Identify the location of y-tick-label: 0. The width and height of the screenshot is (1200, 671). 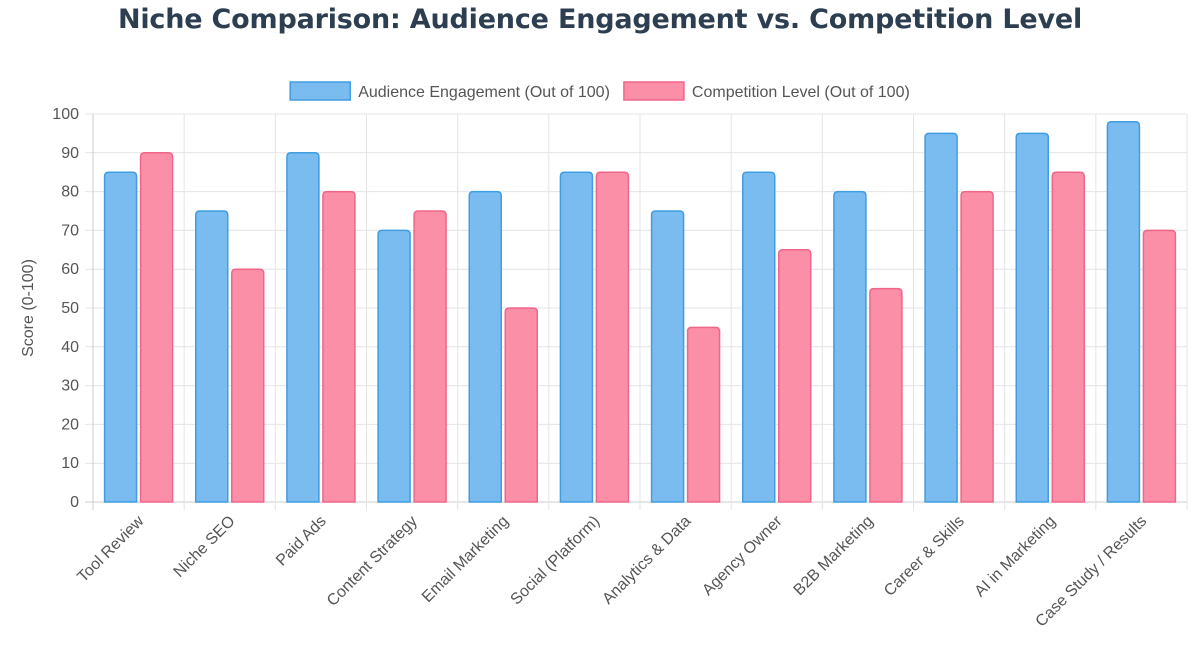
(74, 502).